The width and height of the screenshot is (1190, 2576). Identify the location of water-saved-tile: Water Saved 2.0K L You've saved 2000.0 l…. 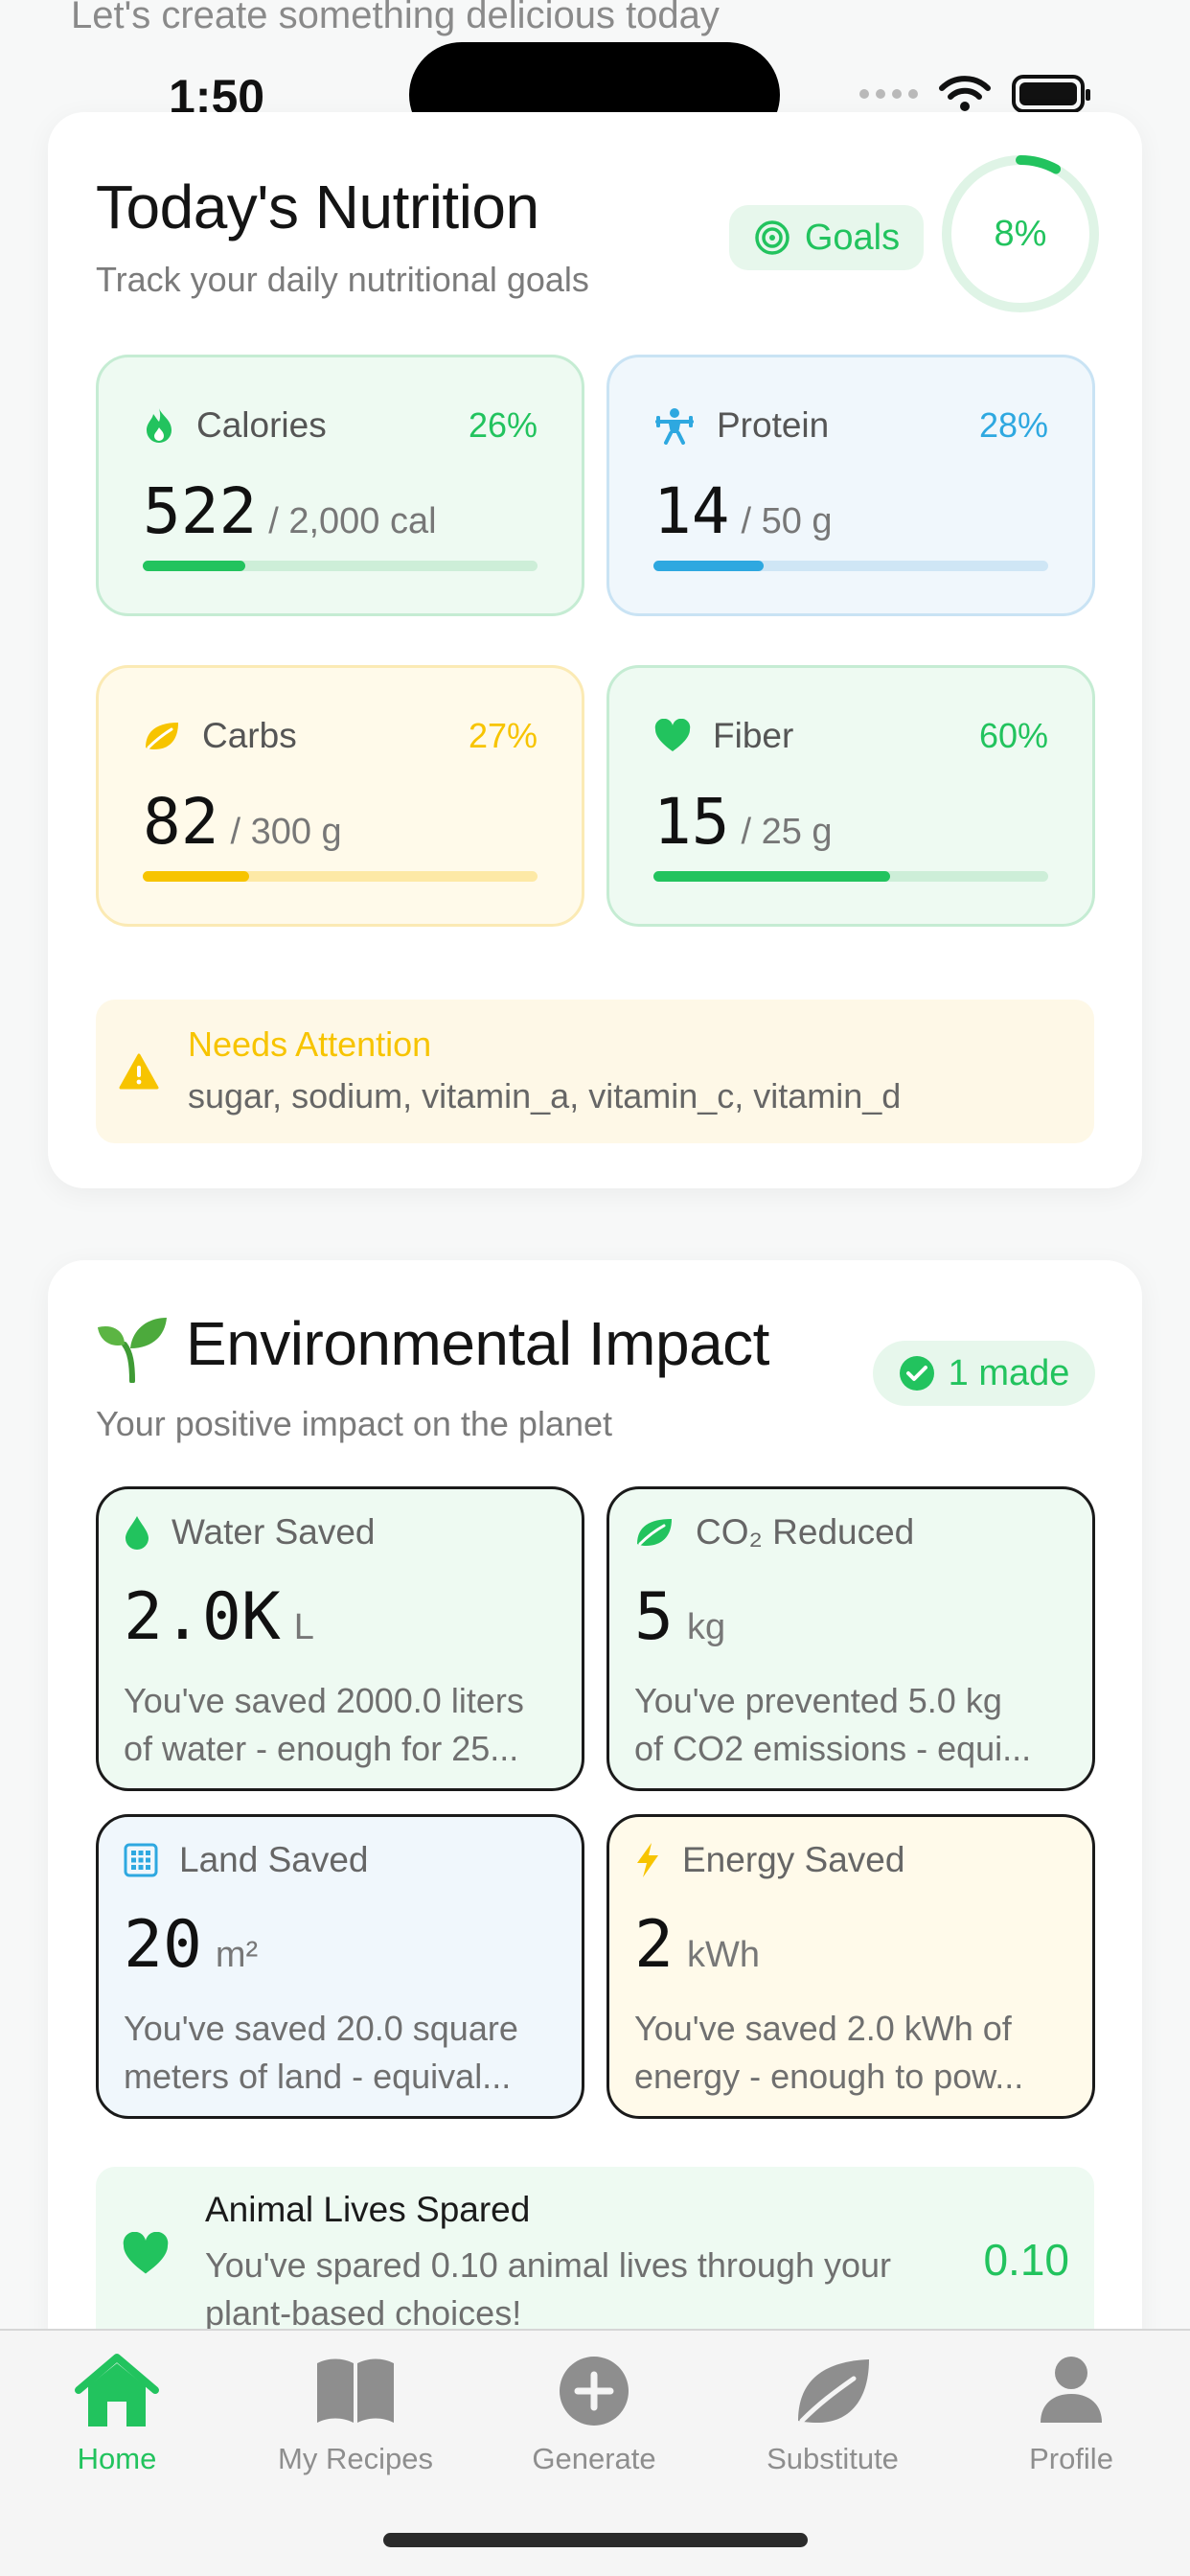
(340, 1638).